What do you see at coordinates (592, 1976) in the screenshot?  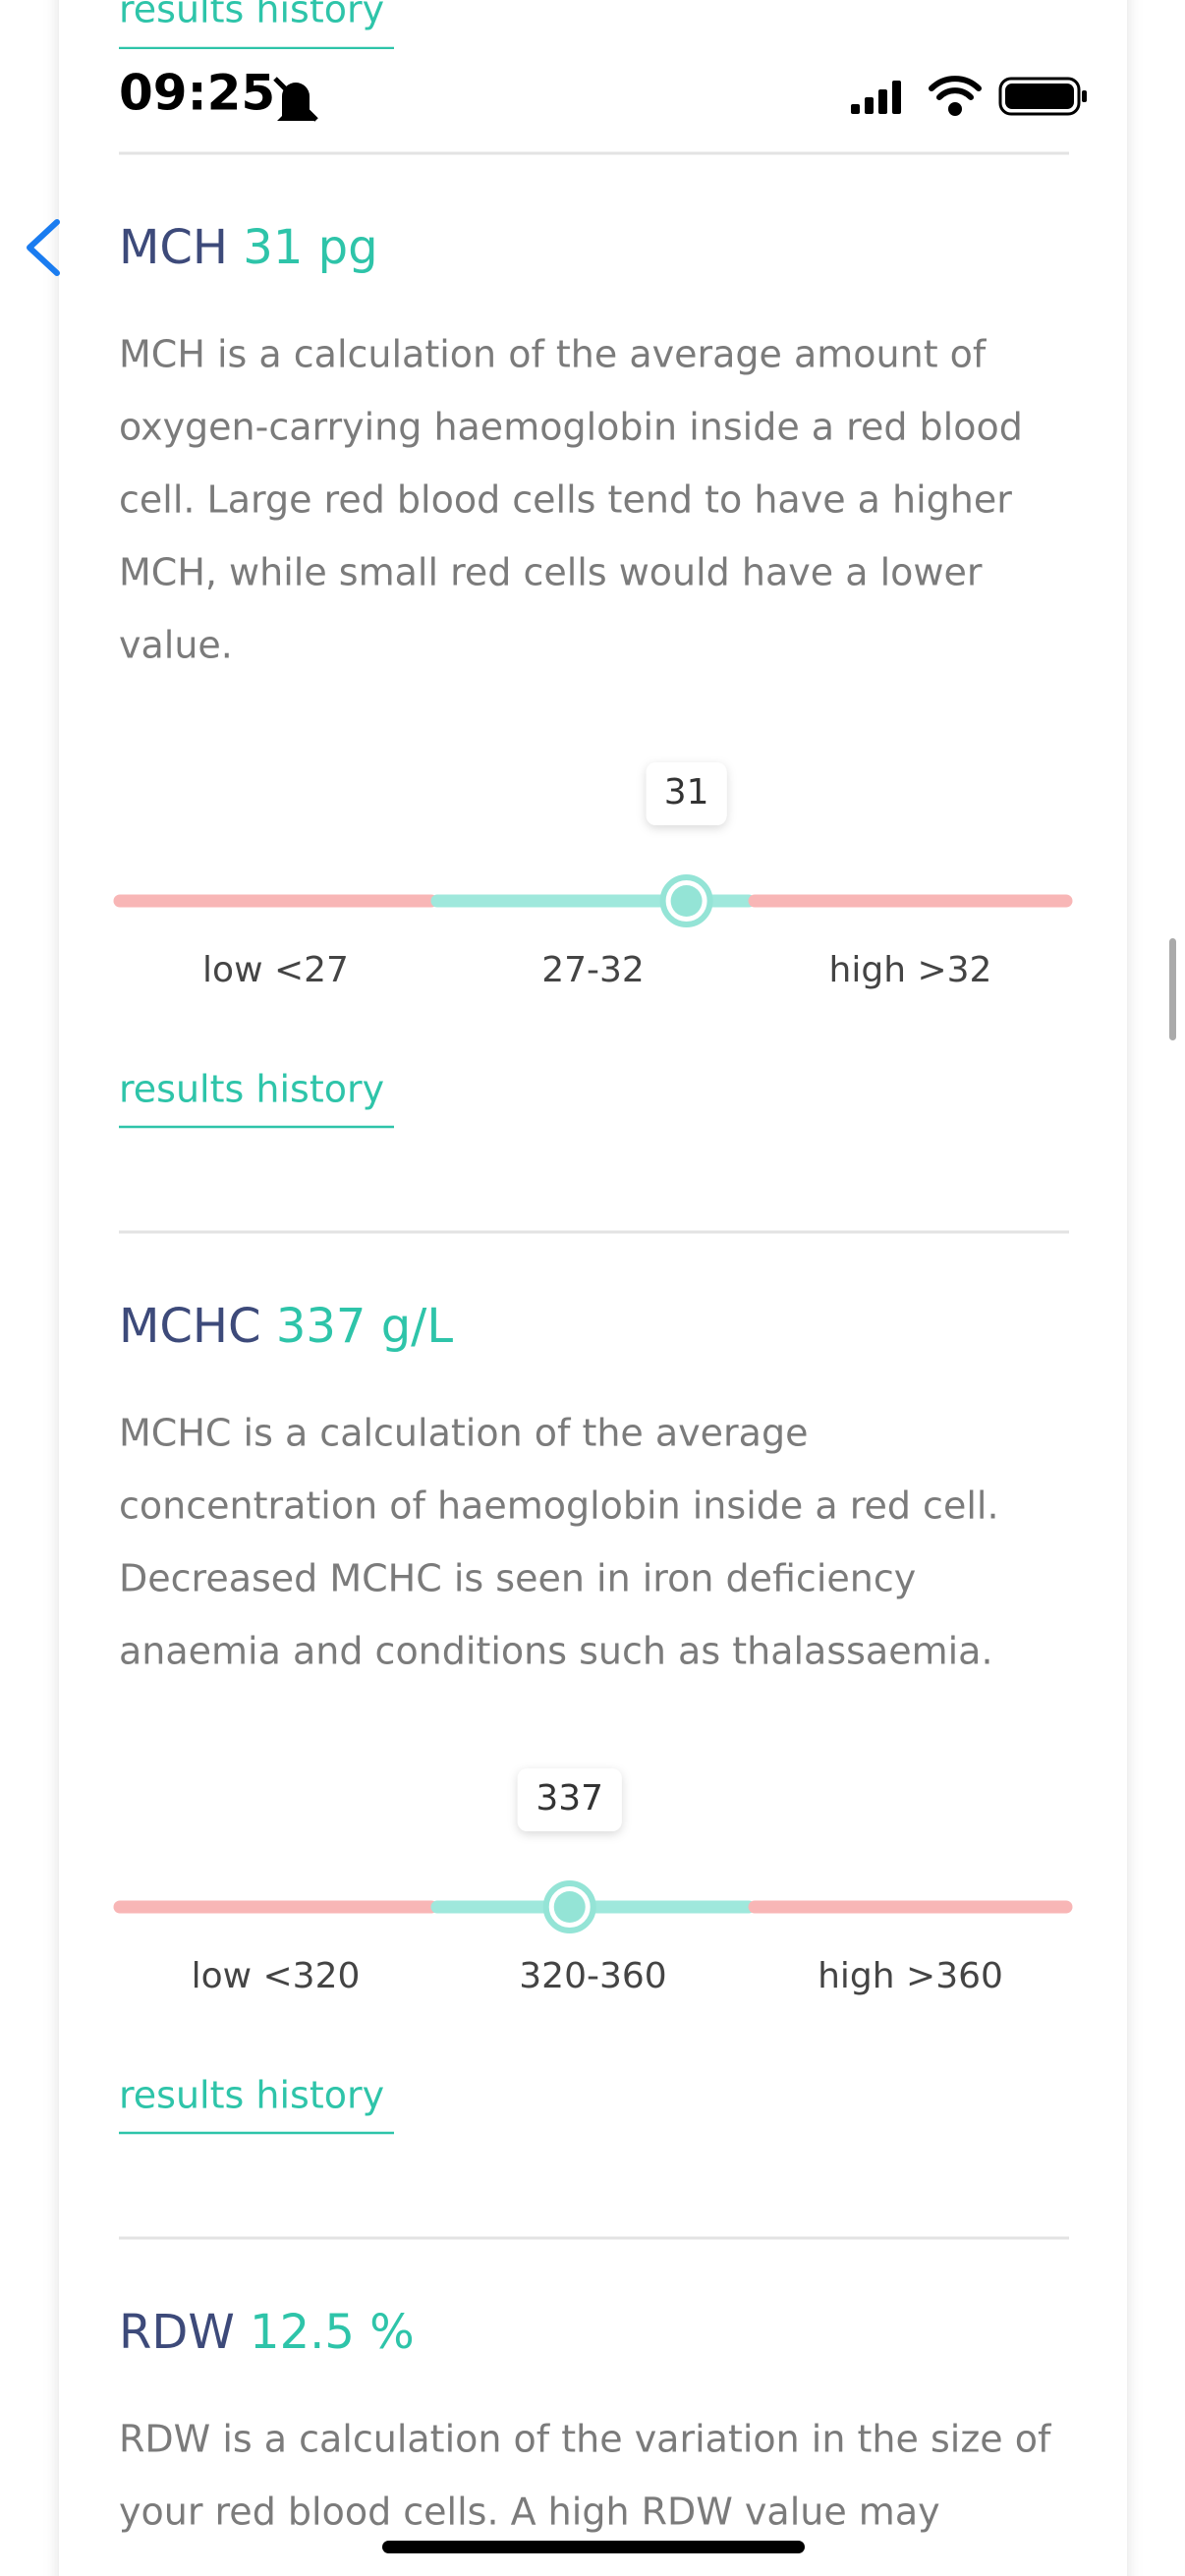 I see `range-label: 320-360` at bounding box center [592, 1976].